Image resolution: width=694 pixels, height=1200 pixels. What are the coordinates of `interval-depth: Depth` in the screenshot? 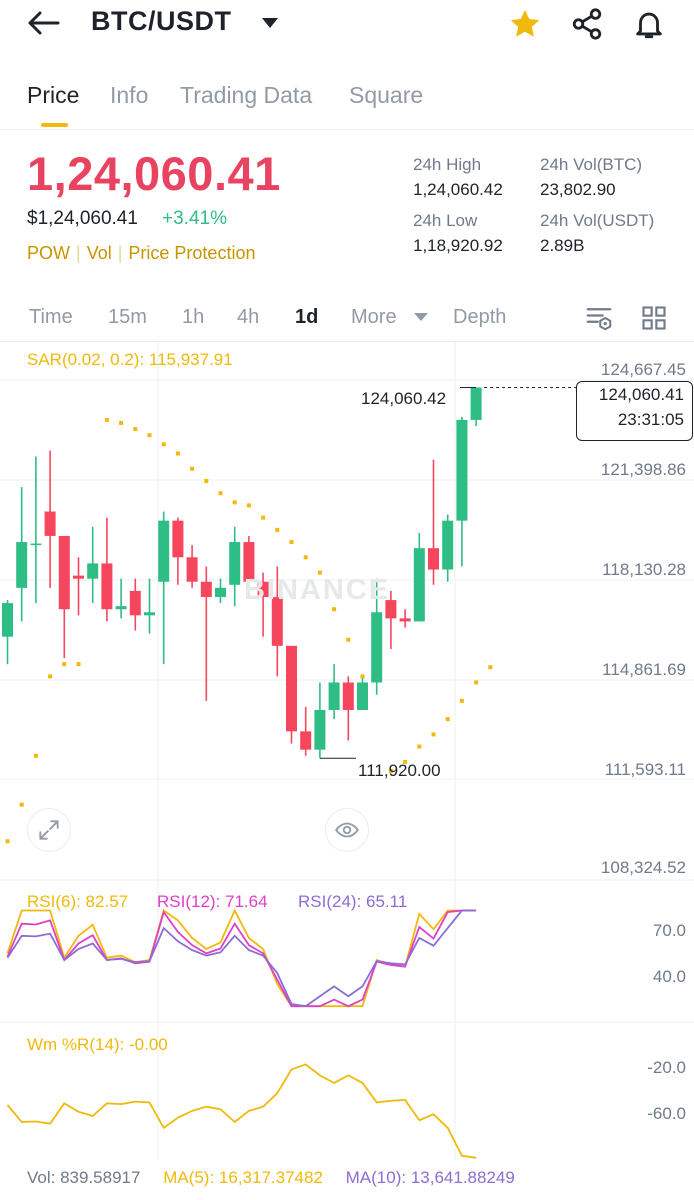 It's located at (480, 317).